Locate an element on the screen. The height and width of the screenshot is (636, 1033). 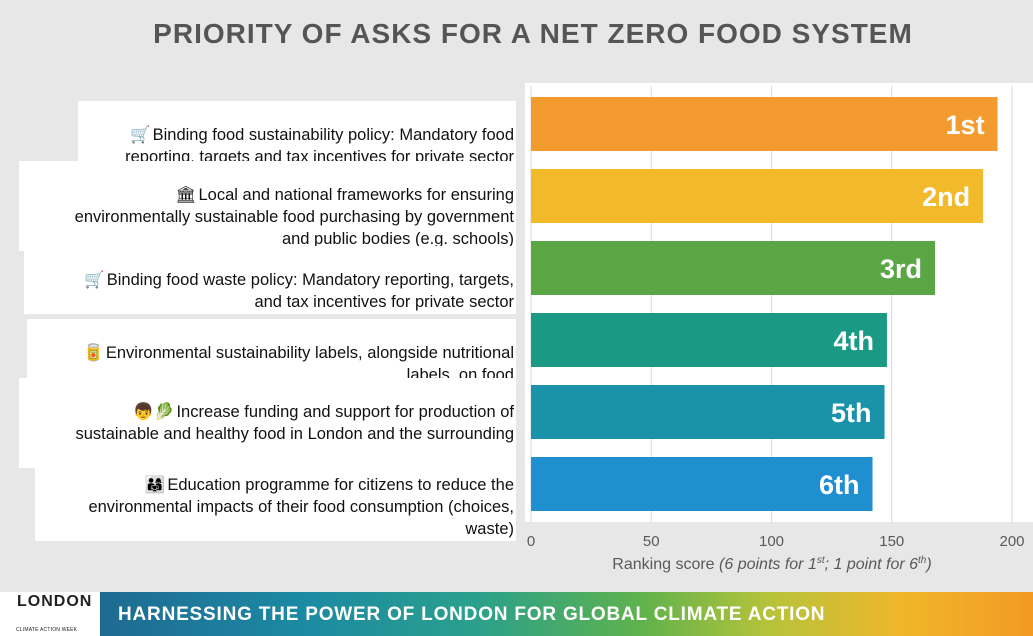
data-label-4: 4th is located at coordinates (853, 341).